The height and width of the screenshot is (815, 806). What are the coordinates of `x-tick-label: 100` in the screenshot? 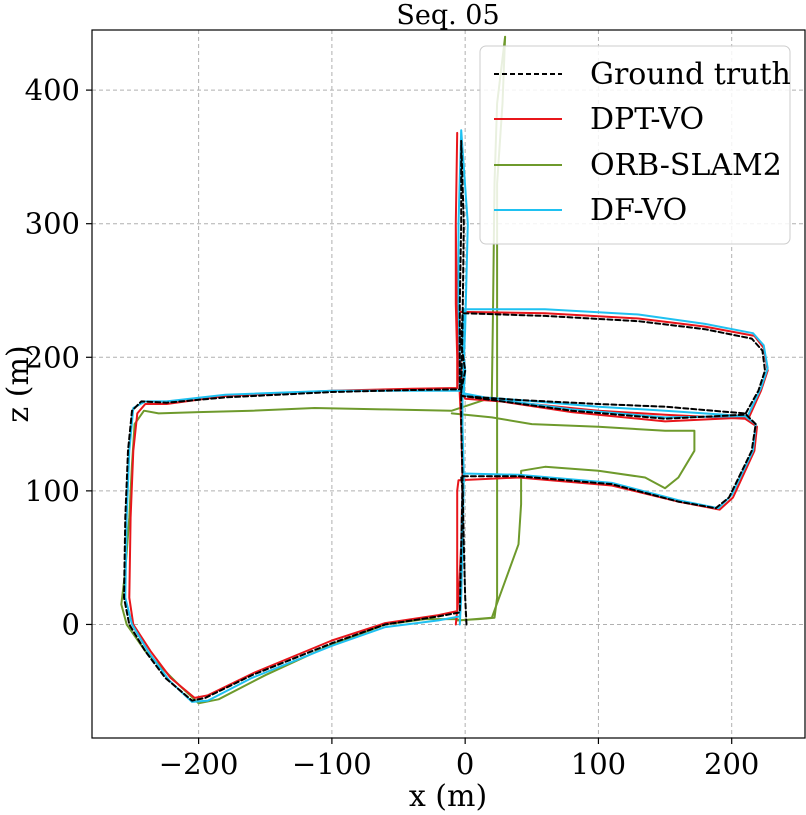 It's located at (598, 764).